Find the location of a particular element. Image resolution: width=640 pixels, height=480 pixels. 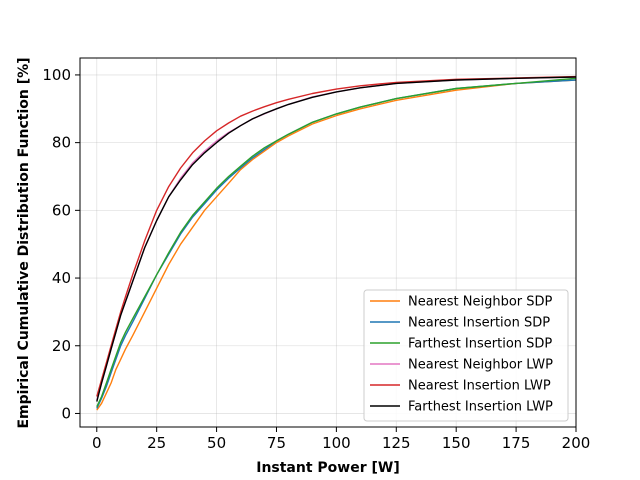

legend-box is located at coordinates (466, 355).